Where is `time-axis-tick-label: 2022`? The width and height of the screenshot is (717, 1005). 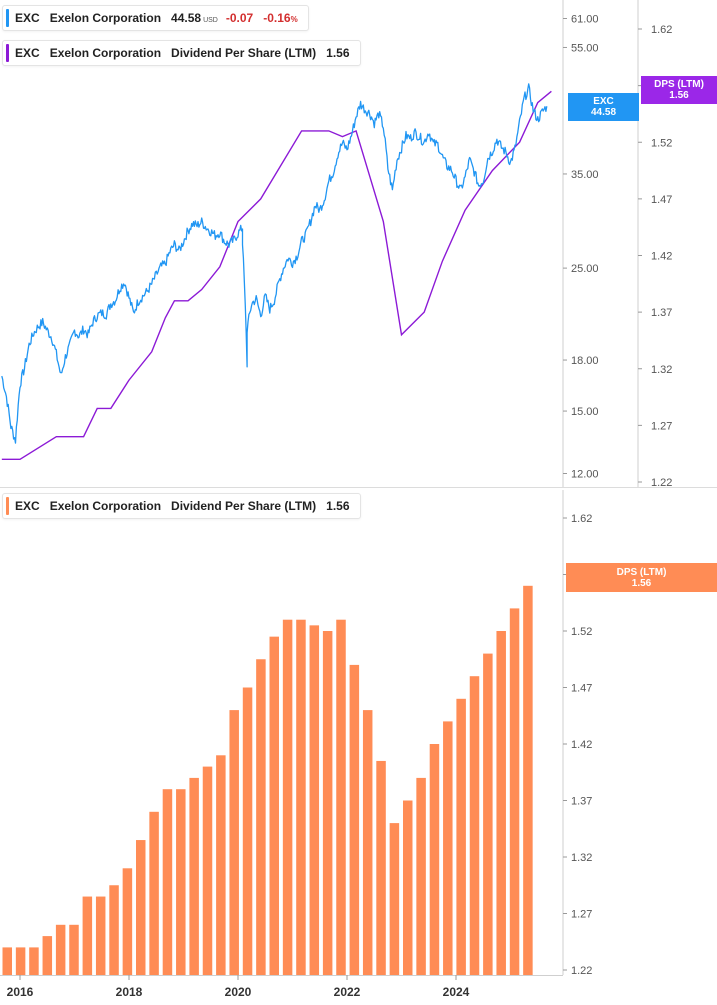
time-axis-tick-label: 2022 is located at coordinates (347, 992).